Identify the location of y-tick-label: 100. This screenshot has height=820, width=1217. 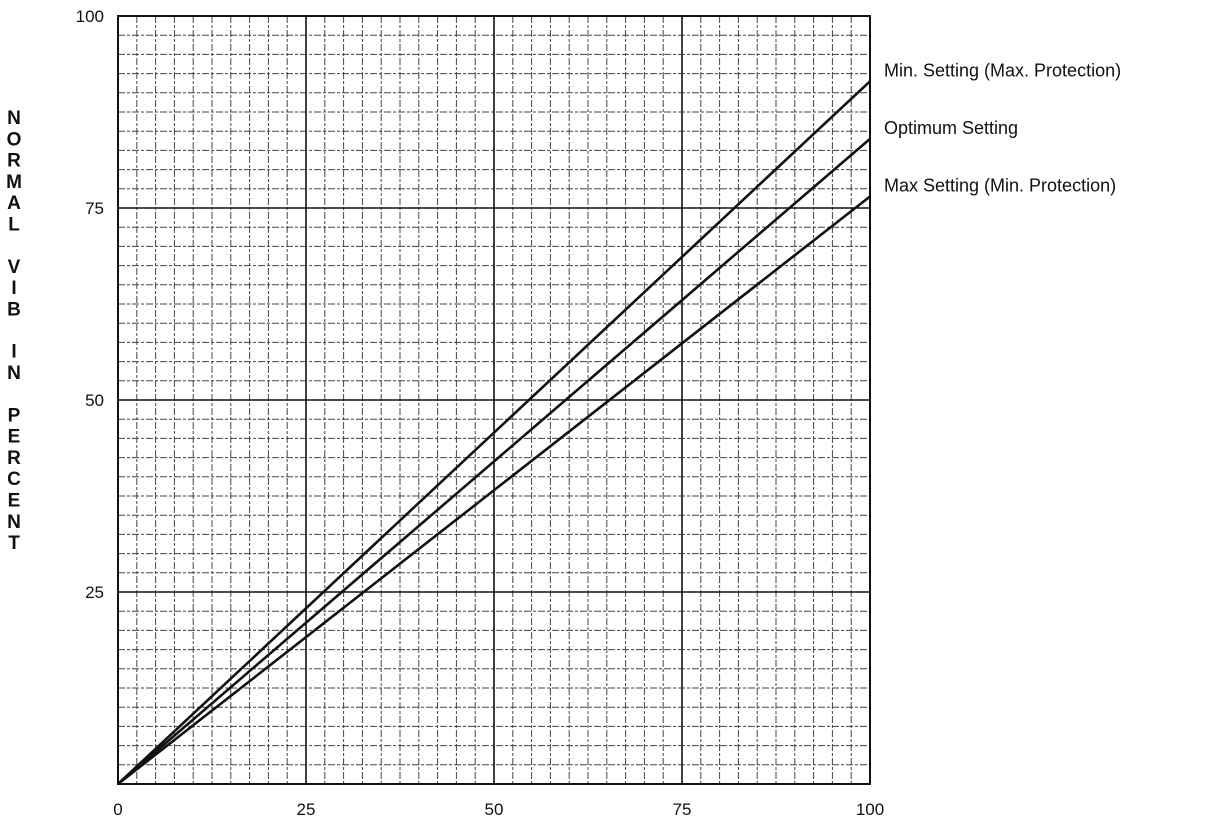
(90, 16).